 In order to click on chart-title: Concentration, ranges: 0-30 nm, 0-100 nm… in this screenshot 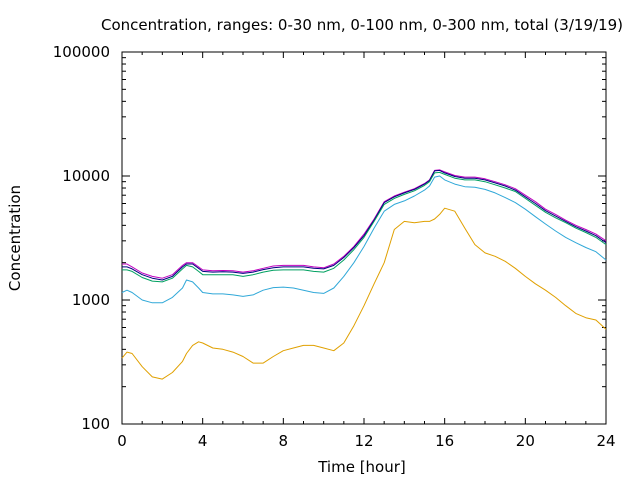, I will do `click(362, 25)`.